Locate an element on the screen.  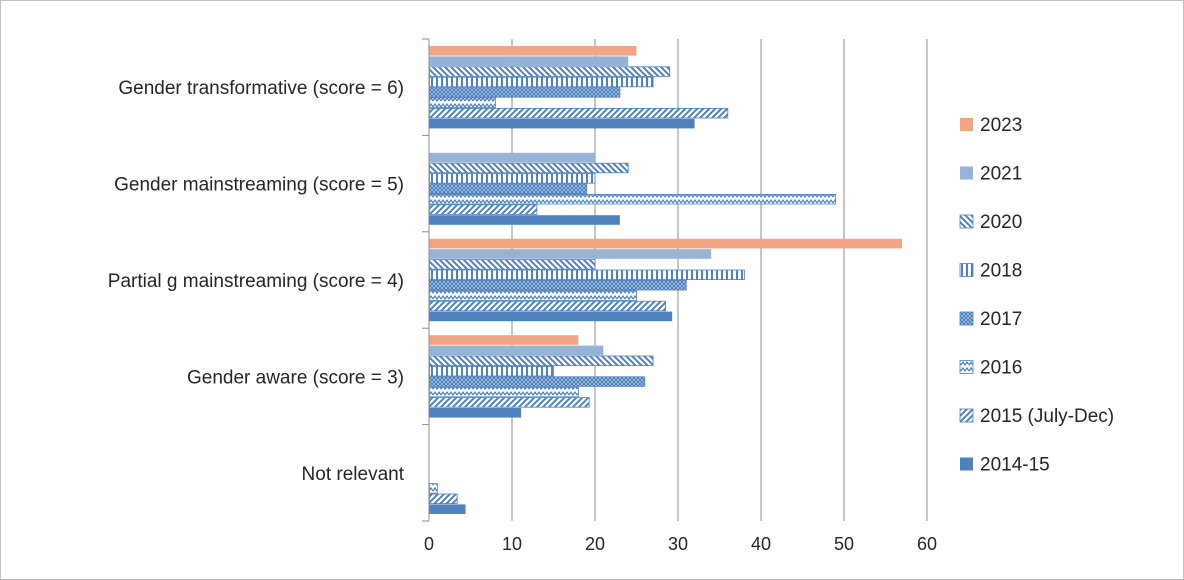
category-label: Gender aware (score = 3) is located at coordinates (295, 377).